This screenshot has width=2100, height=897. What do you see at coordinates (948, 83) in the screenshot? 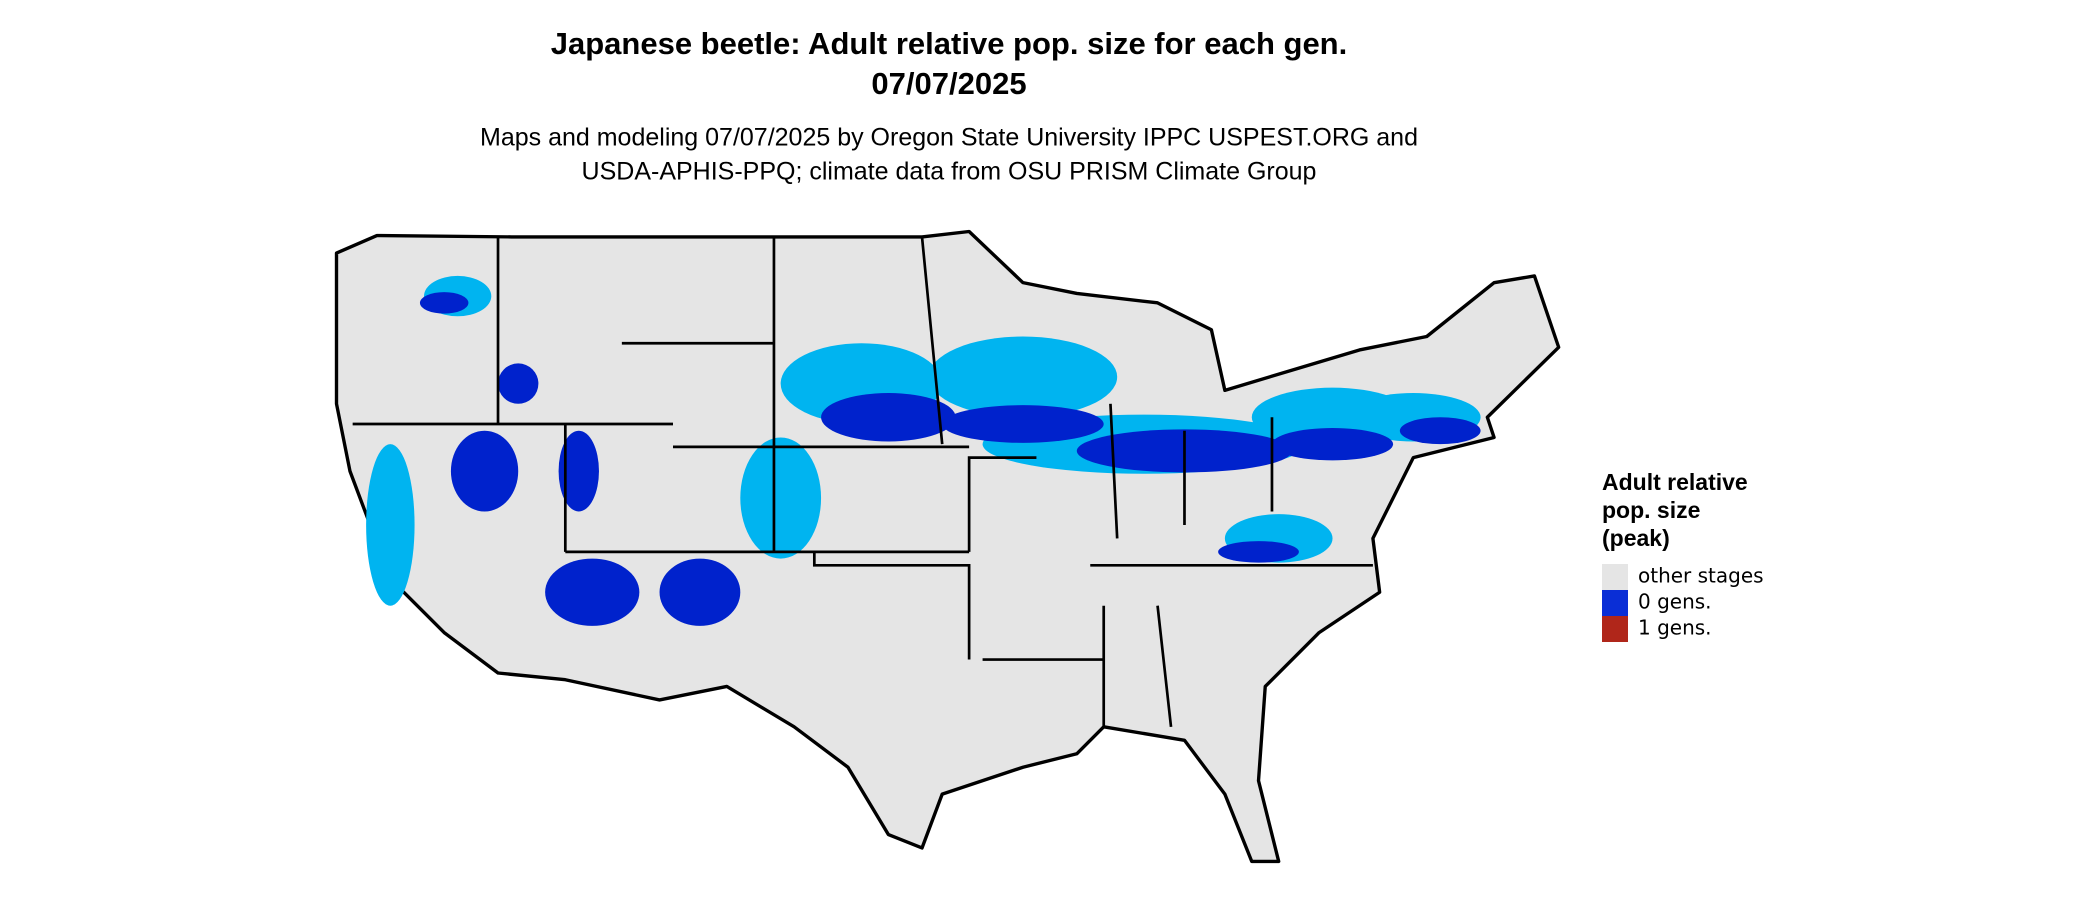
I see `title-date: 07/07/2025` at bounding box center [948, 83].